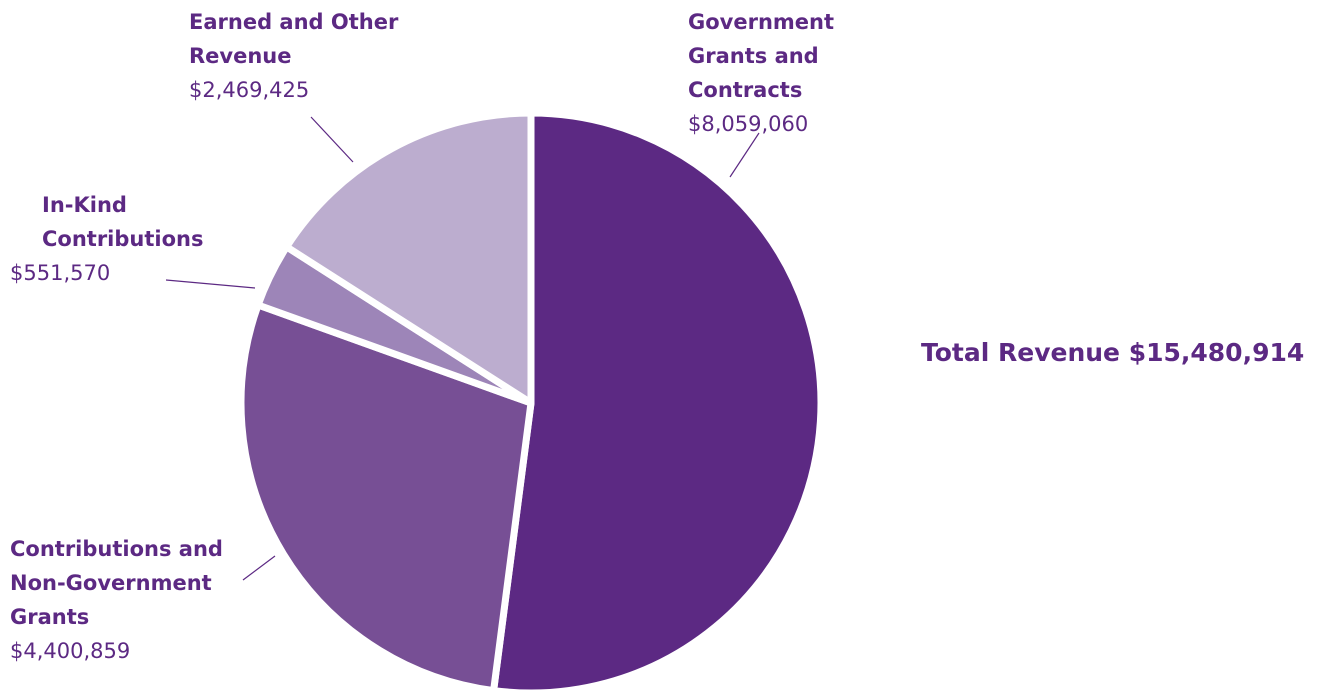  What do you see at coordinates (745, 90) in the screenshot?
I see `slice-name-gov-line3: Contracts` at bounding box center [745, 90].